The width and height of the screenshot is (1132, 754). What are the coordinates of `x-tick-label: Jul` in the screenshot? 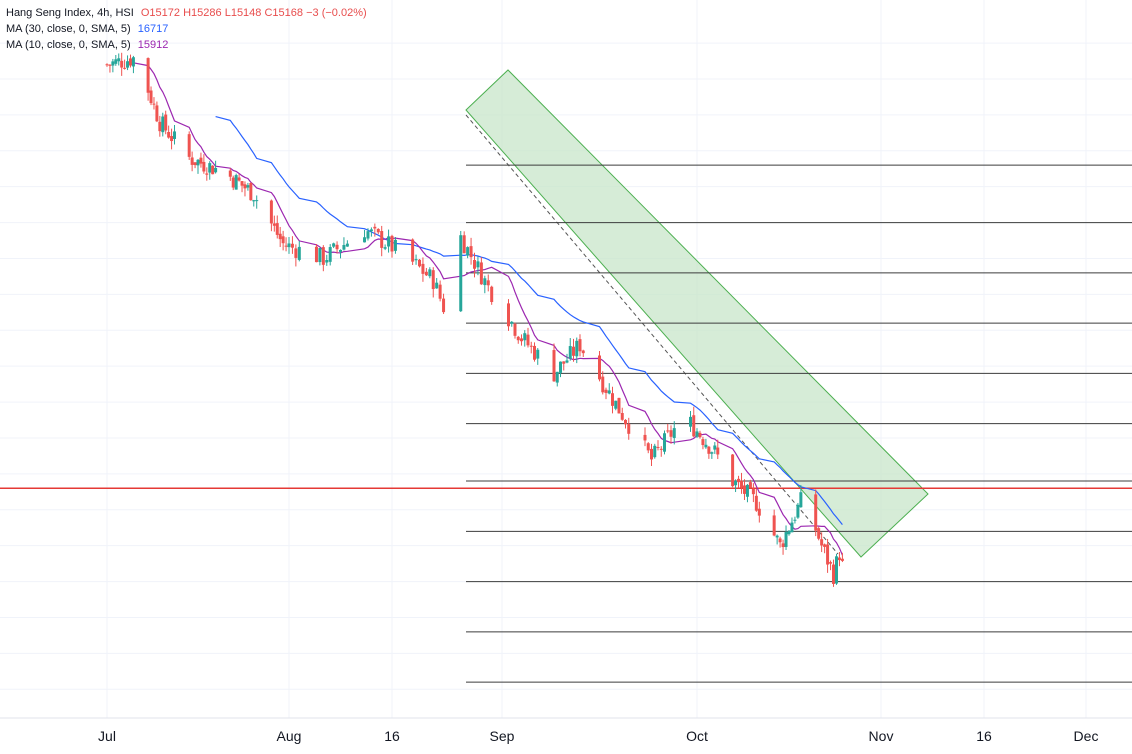 It's located at (107, 736).